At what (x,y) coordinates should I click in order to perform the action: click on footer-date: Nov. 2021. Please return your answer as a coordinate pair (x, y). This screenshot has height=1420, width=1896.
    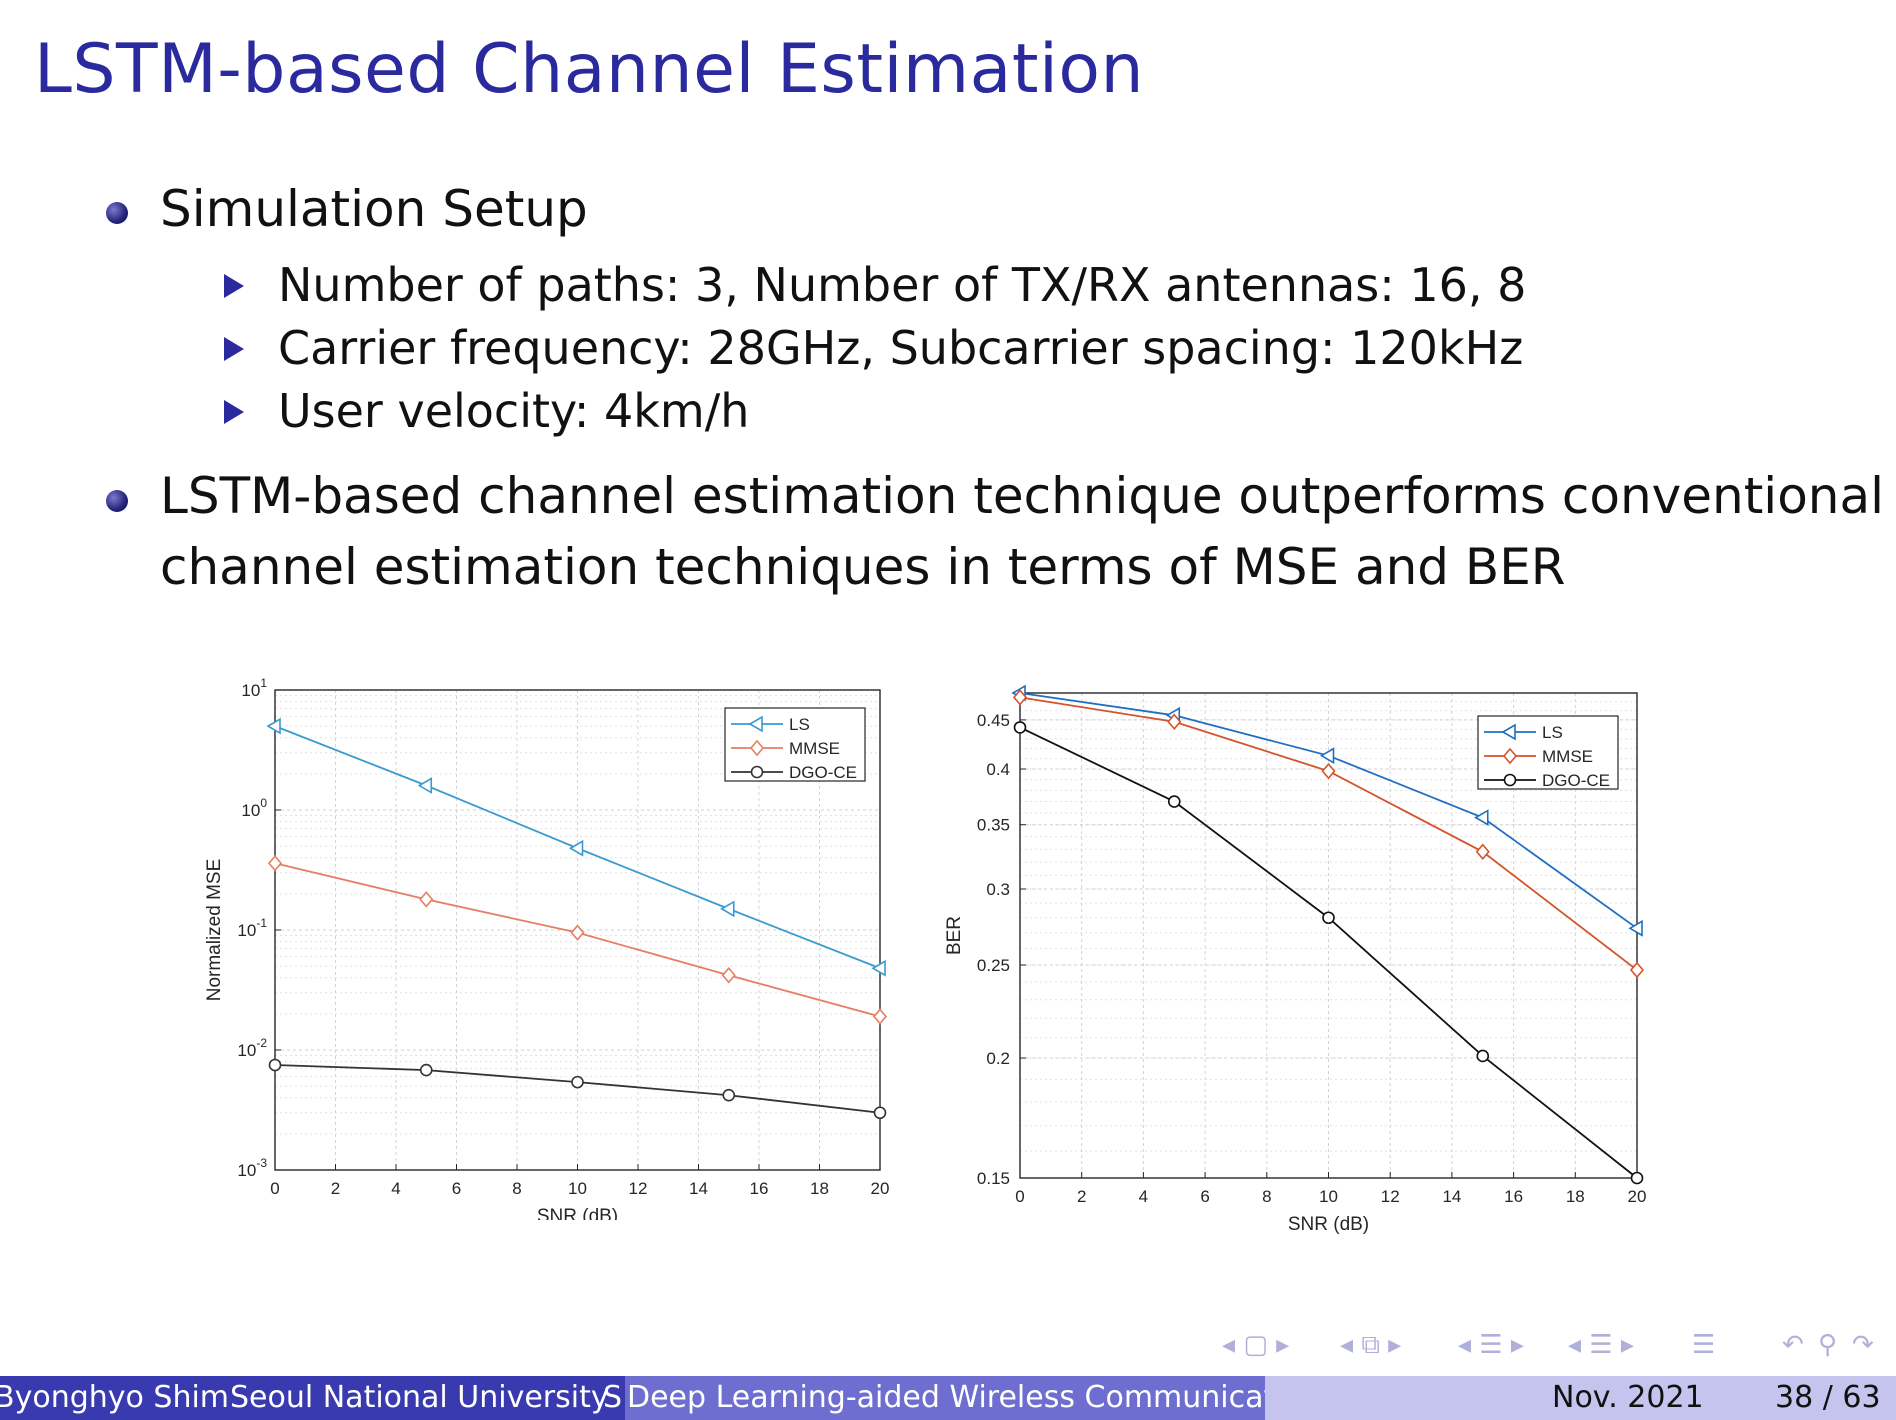
    Looking at the image, I should click on (1628, 1397).